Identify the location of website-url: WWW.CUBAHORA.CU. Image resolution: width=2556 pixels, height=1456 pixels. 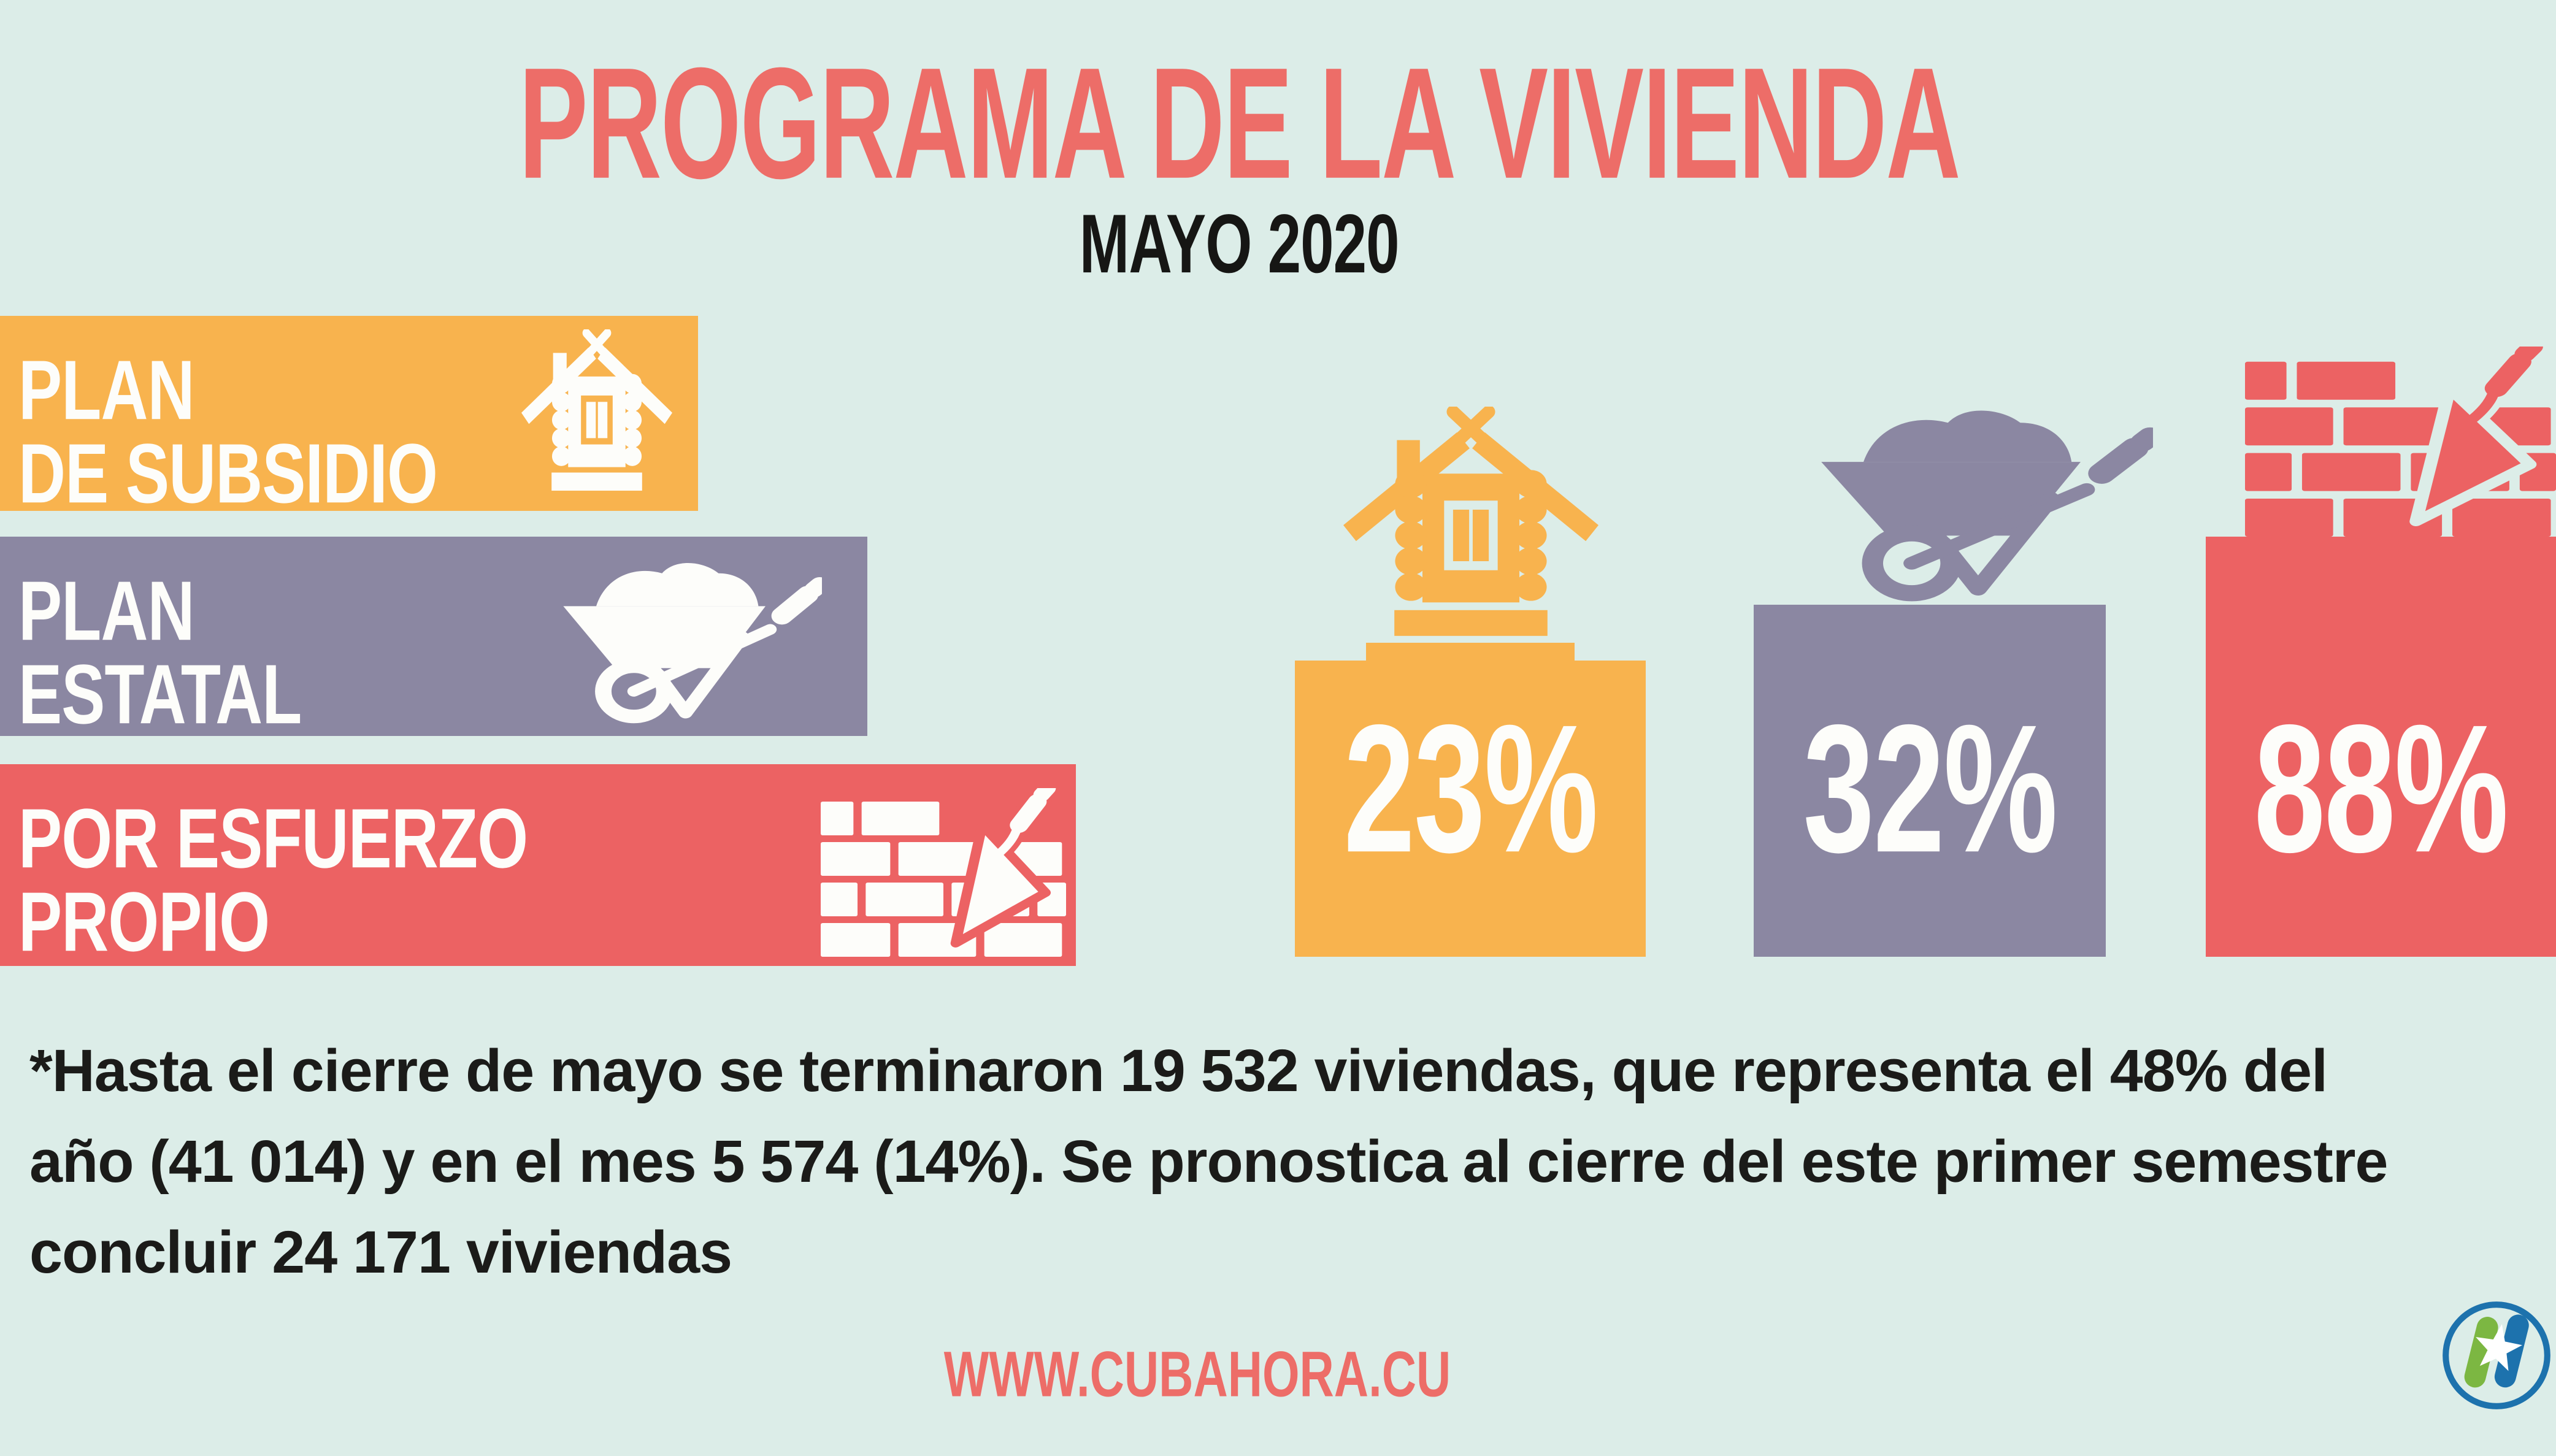
(1197, 1374).